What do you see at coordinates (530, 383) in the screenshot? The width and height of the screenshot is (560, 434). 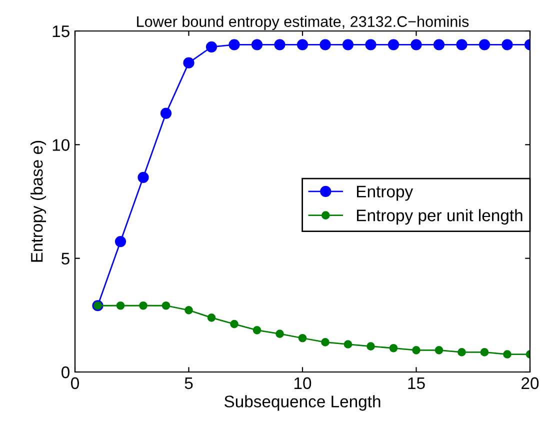 I see `x-tick-label: 20` at bounding box center [530, 383].